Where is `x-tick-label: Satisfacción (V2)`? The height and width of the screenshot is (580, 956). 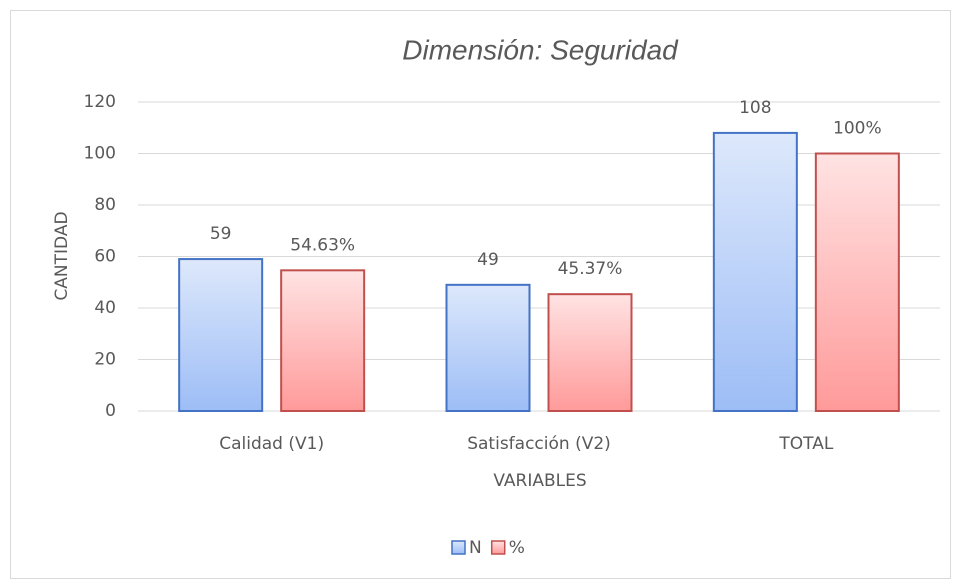 x-tick-label: Satisfacción (V2) is located at coordinates (539, 444).